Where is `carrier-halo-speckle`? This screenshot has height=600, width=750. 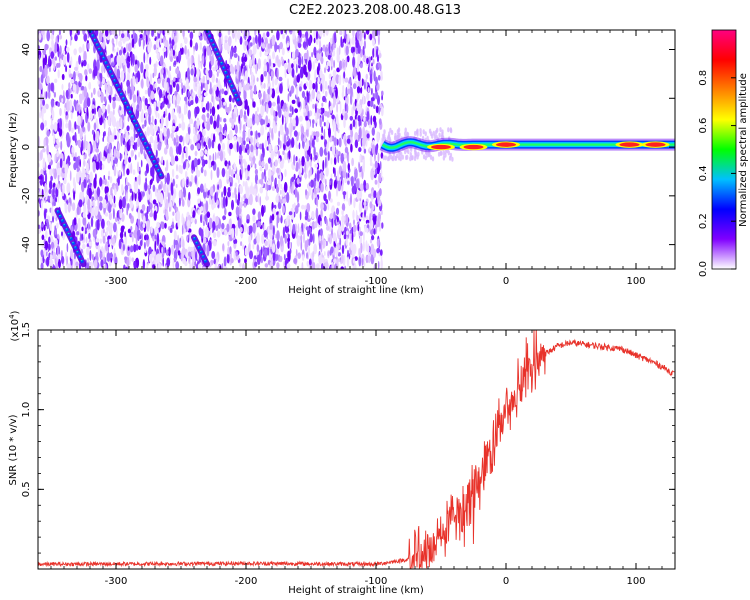 carrier-halo-speckle is located at coordinates (441, 153).